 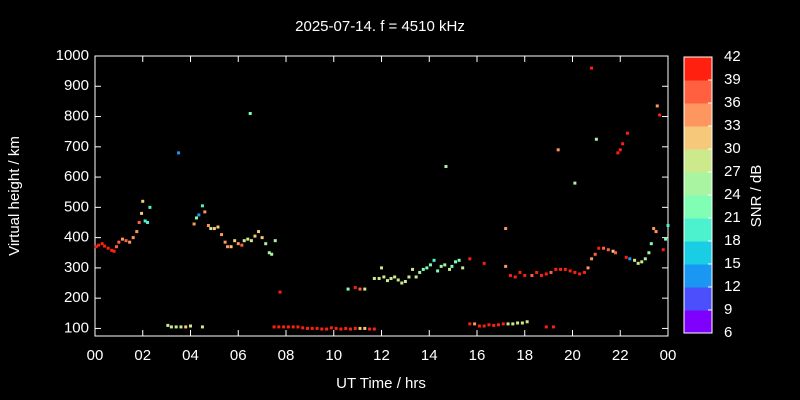 What do you see at coordinates (14, 196) in the screenshot?
I see `y-axis-label: Virtual height / km` at bounding box center [14, 196].